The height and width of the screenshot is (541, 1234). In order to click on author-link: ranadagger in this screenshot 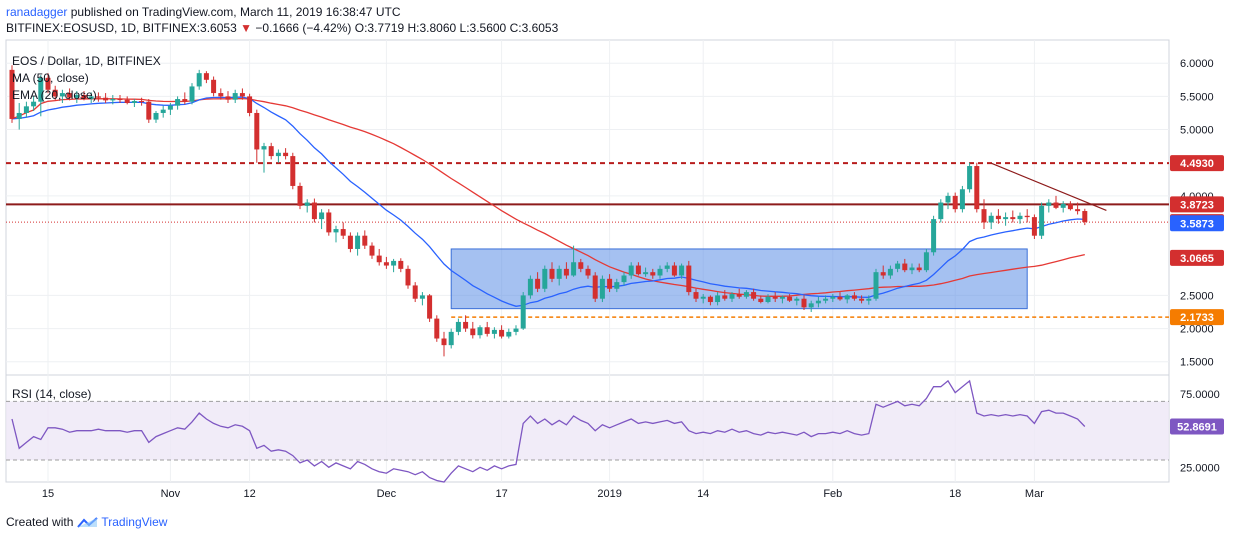, I will do `click(37, 12)`.